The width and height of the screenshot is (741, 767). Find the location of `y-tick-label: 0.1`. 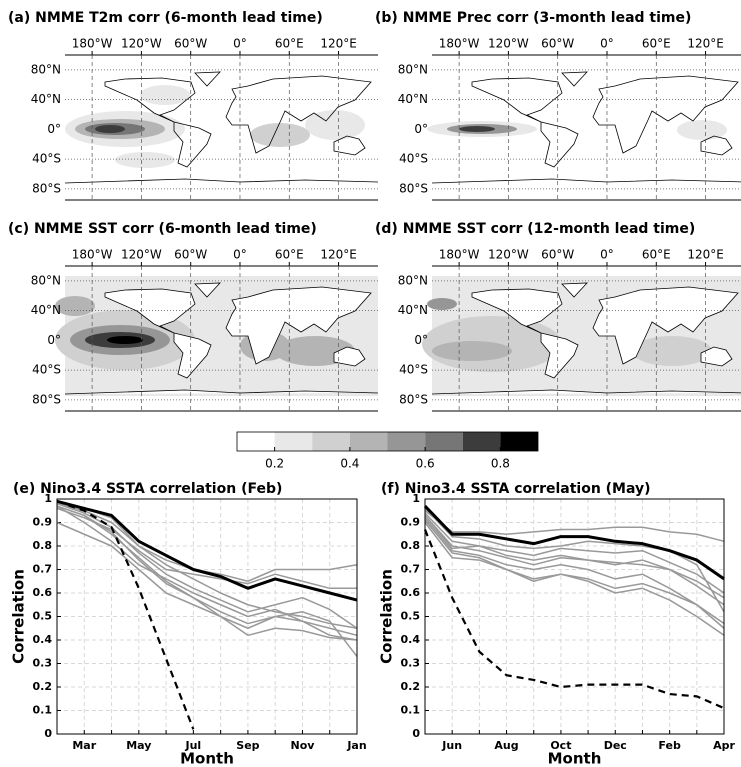

y-tick-label: 0.1 is located at coordinates (43, 710).